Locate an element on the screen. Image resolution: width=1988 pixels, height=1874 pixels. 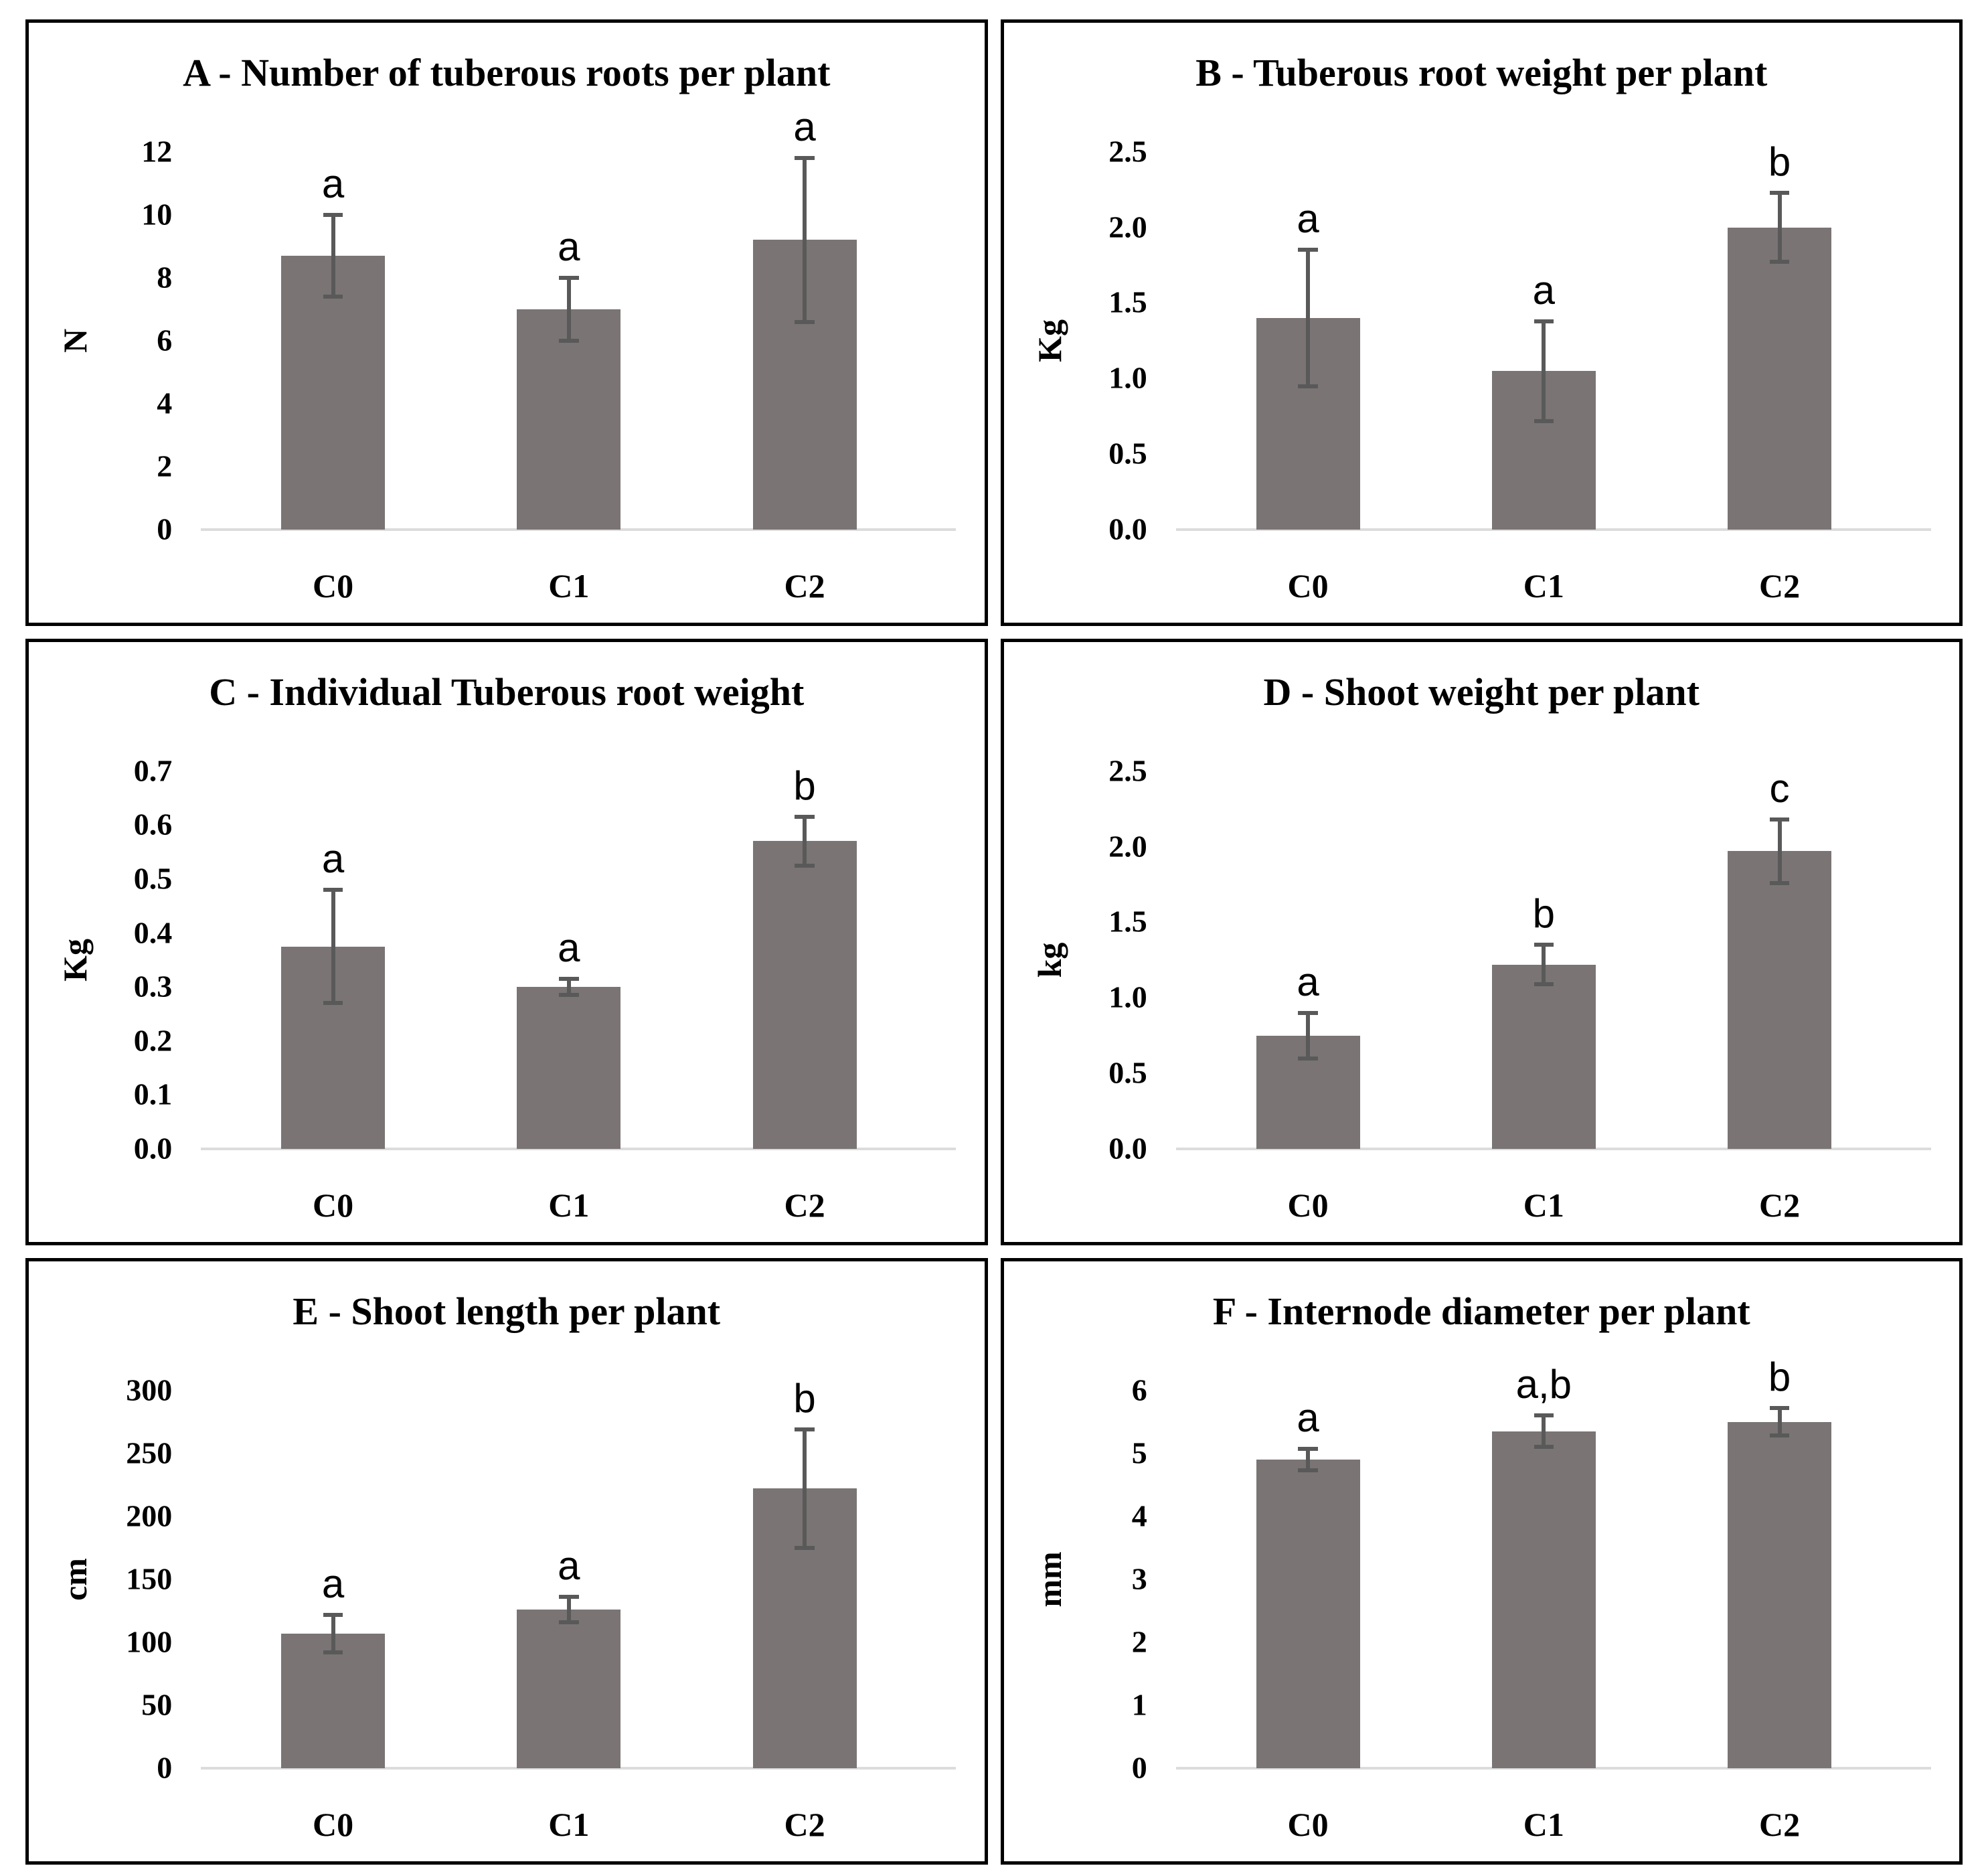
y-tick-label: 1.5 is located at coordinates (1127, 921).